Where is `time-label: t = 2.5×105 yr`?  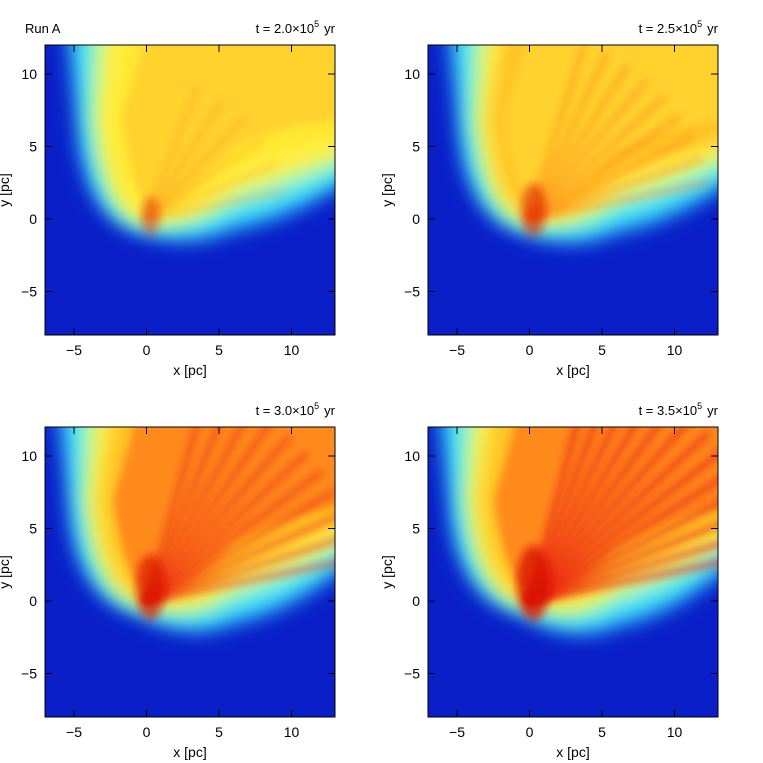 time-label: t = 2.5×105 yr is located at coordinates (679, 27).